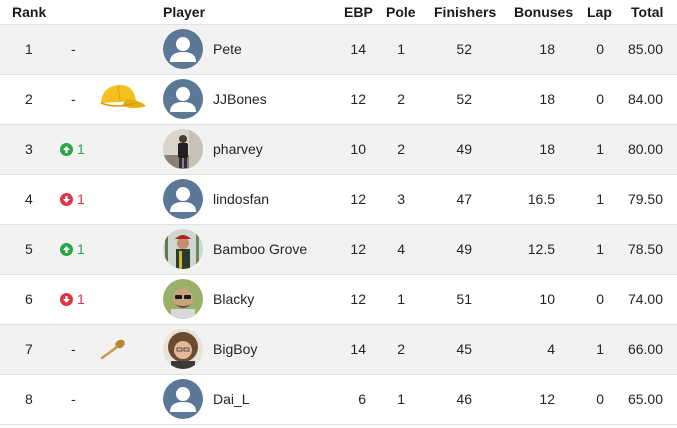 Image resolution: width=677 pixels, height=428 pixels. What do you see at coordinates (547, 399) in the screenshot?
I see `bonuses-cell: 12` at bounding box center [547, 399].